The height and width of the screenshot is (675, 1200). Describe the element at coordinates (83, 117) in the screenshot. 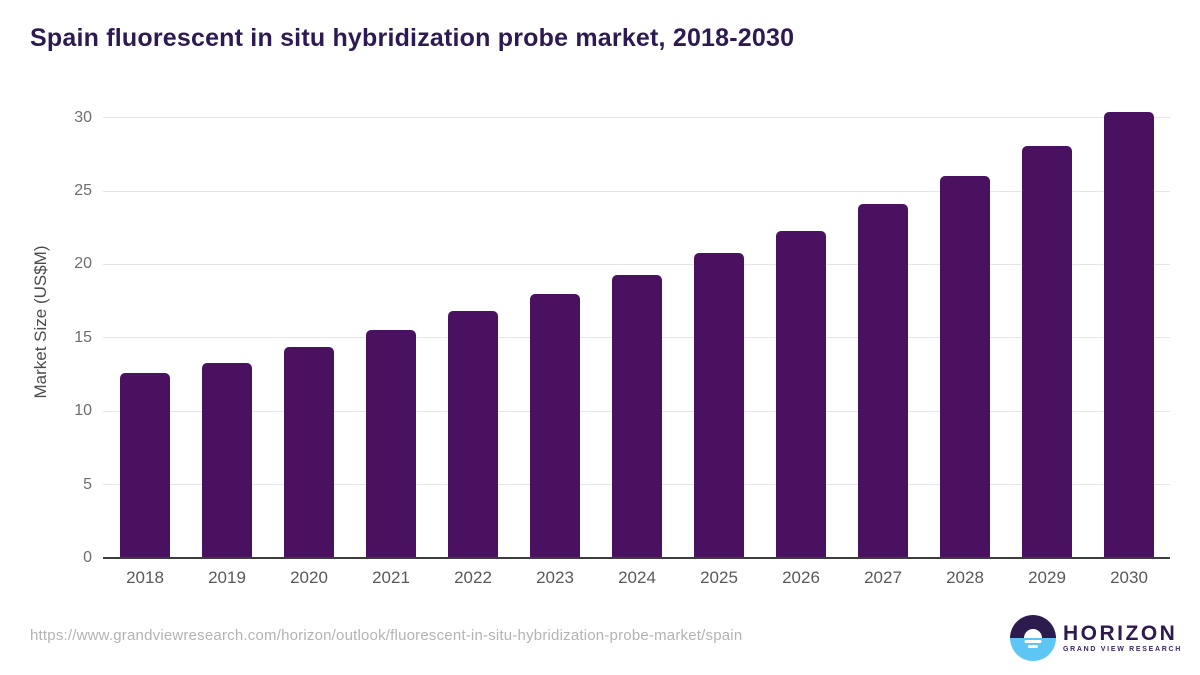

I see `y-tick-label-30: 30` at that location.